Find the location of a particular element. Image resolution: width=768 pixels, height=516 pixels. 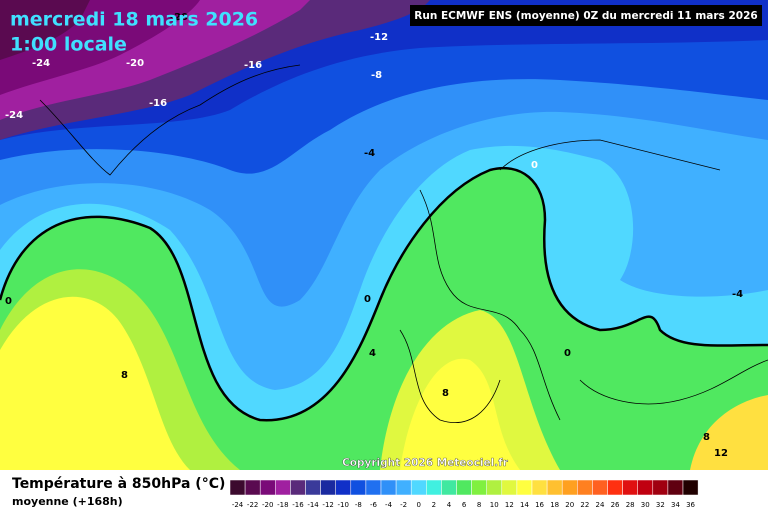

footer-title: Température à 850hPa (°C) is located at coordinates (118, 484).